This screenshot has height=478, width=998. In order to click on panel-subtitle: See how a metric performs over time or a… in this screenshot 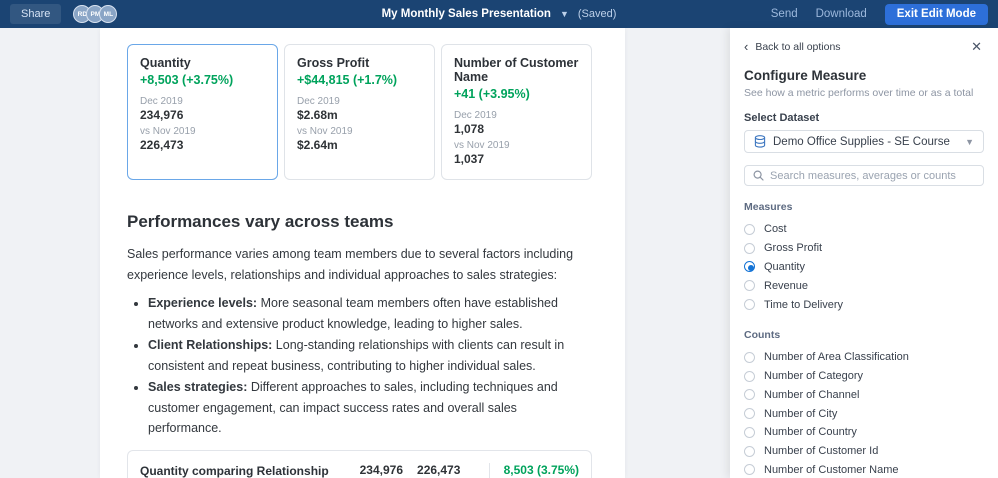, I will do `click(859, 93)`.